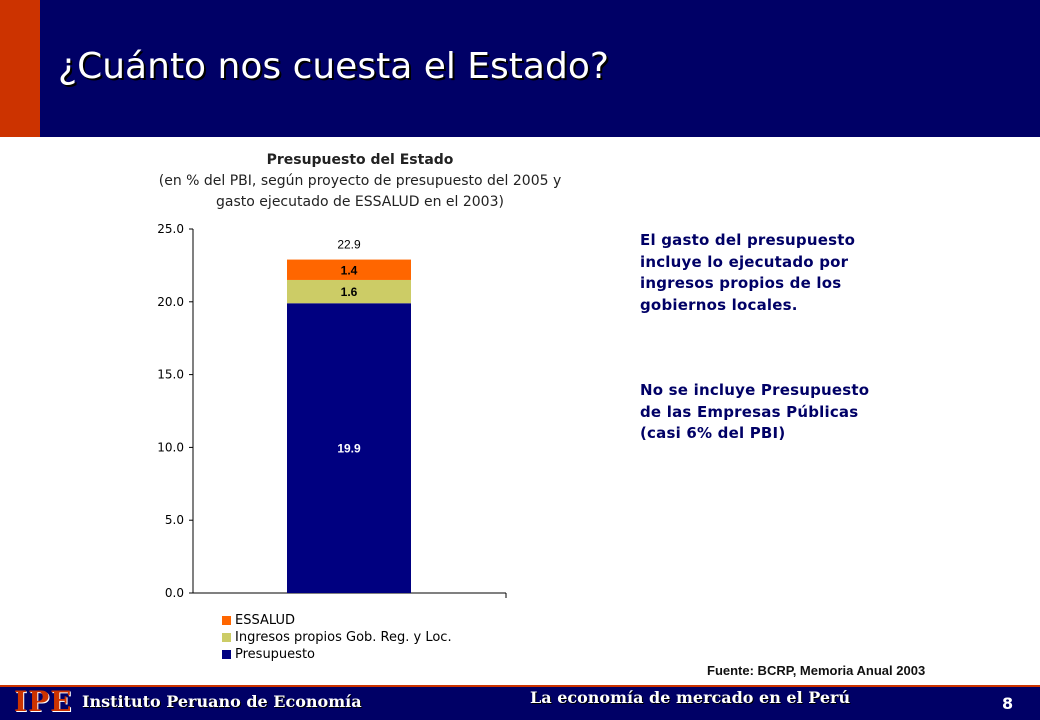  What do you see at coordinates (360, 202) in the screenshot?
I see `chart-subtitle-line-2: gasto ejecutado de ESSALUD en el 2003)` at bounding box center [360, 202].